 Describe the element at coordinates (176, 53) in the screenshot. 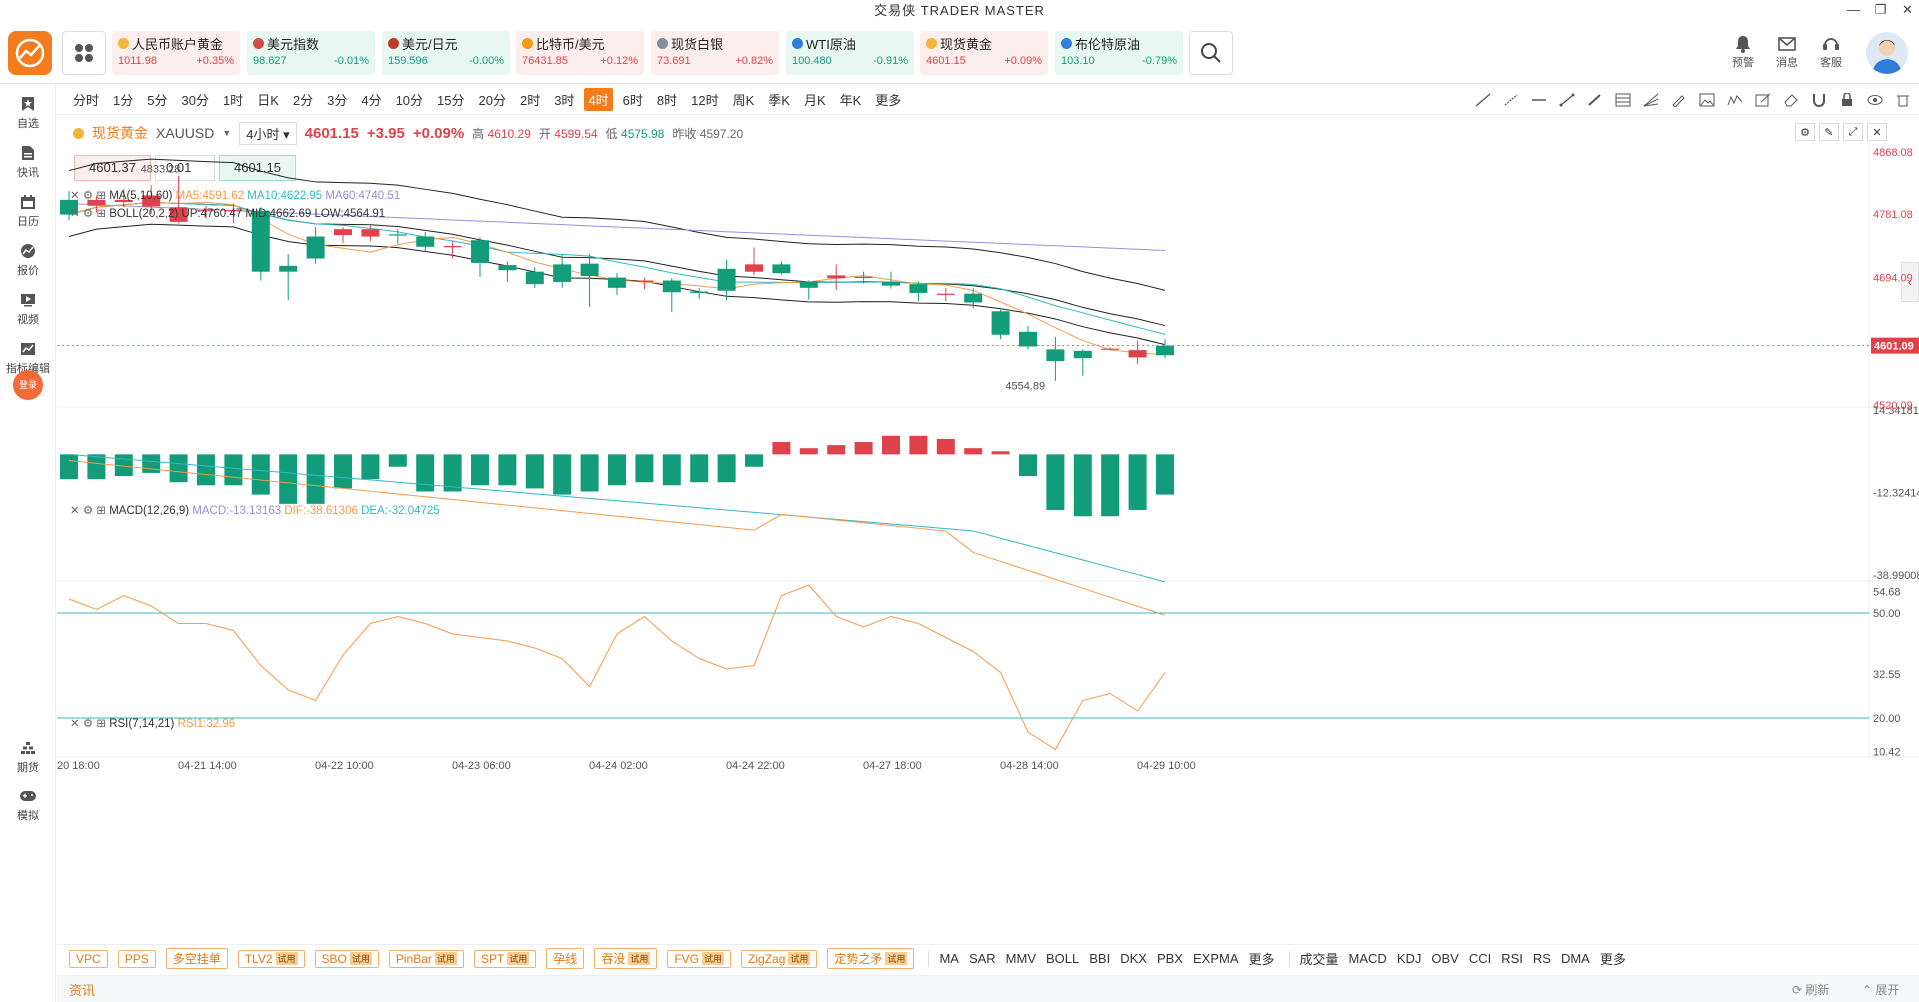

I see `ticker-card: 人民币账户黄金 1011.98 +0.35%` at that location.